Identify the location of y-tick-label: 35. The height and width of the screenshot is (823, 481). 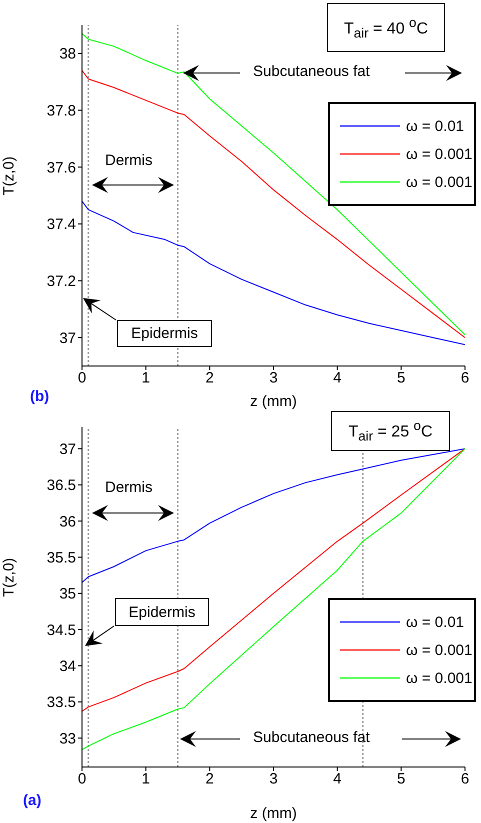
(67, 594).